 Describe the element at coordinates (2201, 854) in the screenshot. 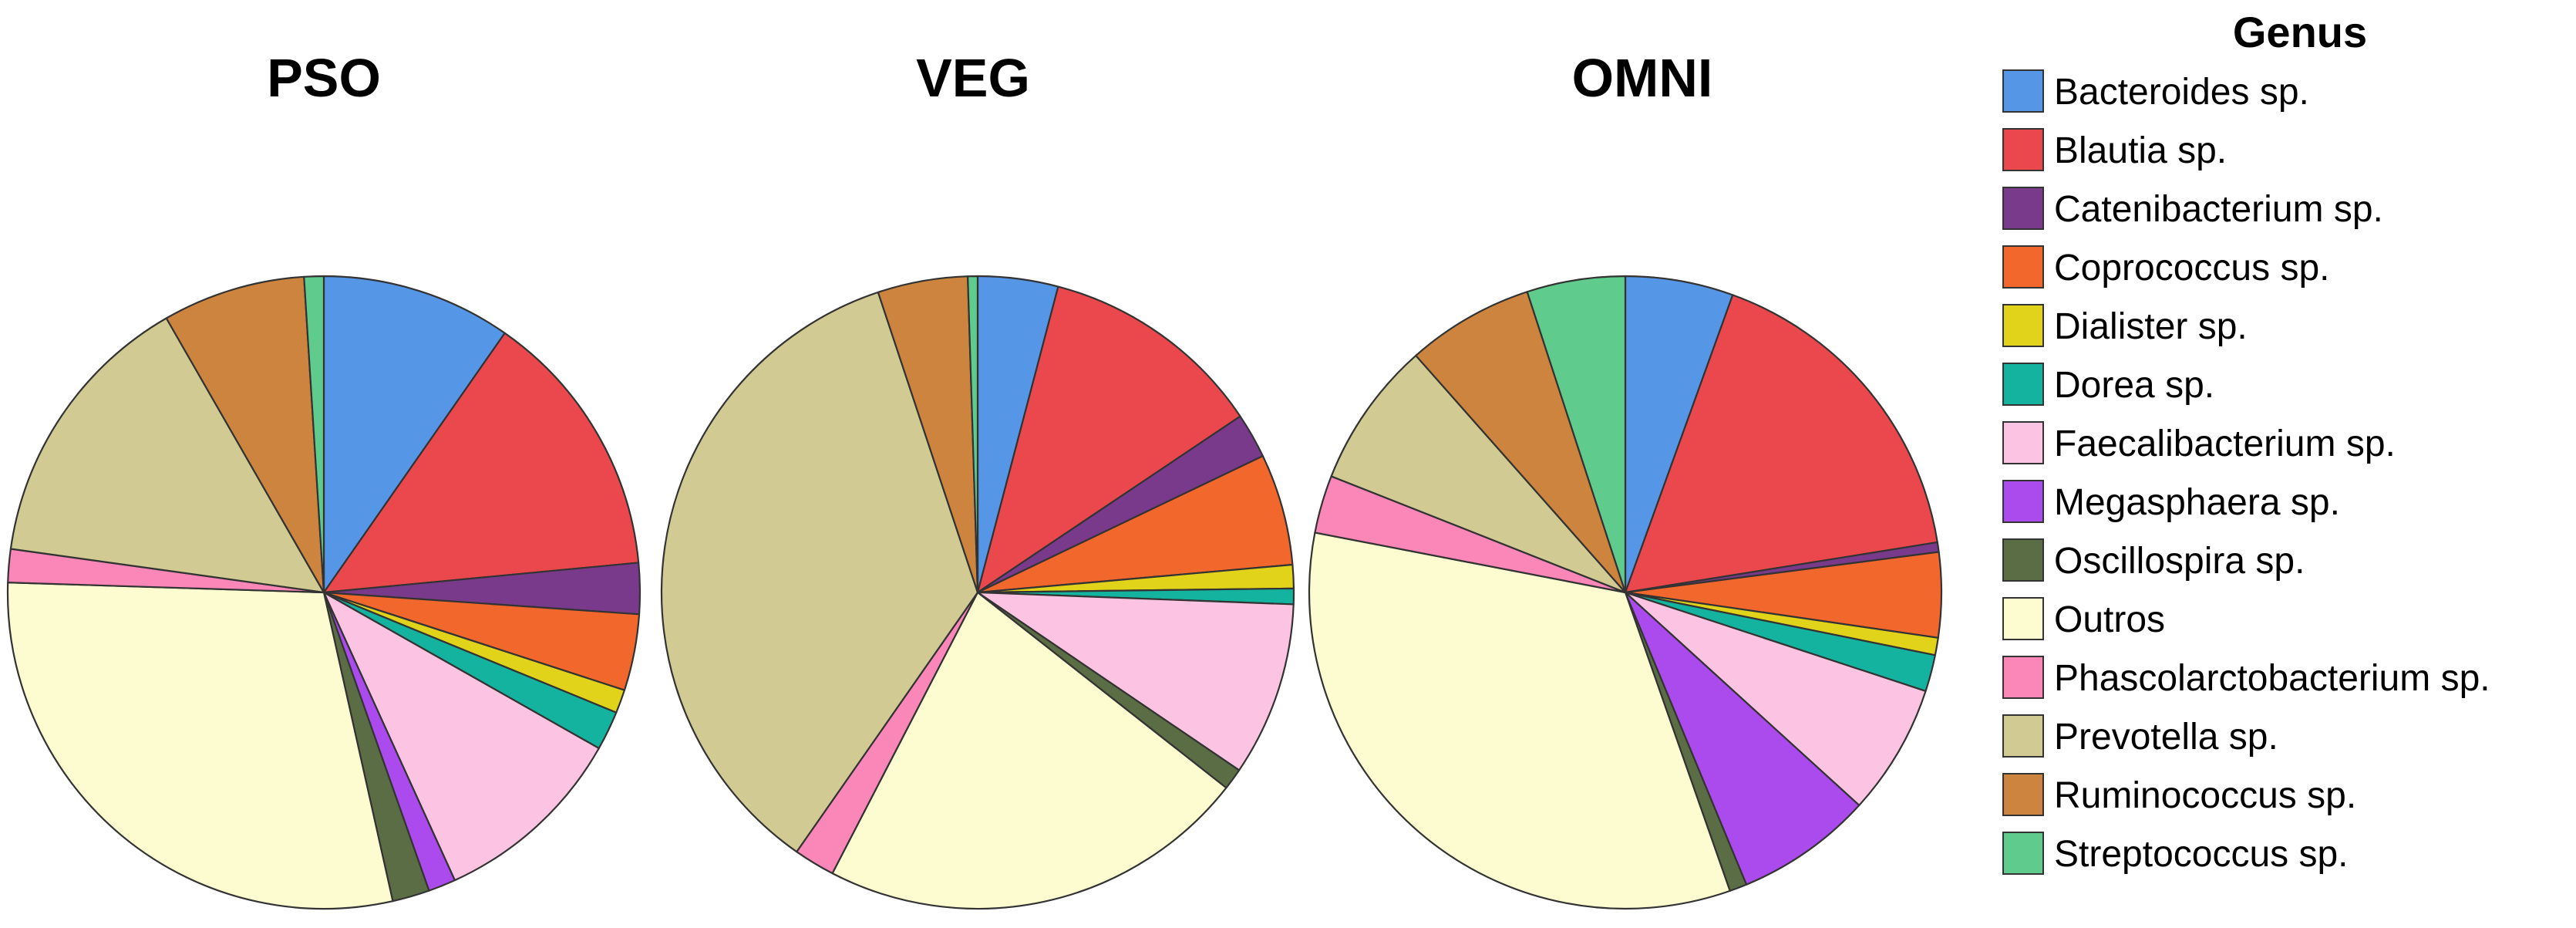

I see `legend-label: Streptococcus sp.` at that location.